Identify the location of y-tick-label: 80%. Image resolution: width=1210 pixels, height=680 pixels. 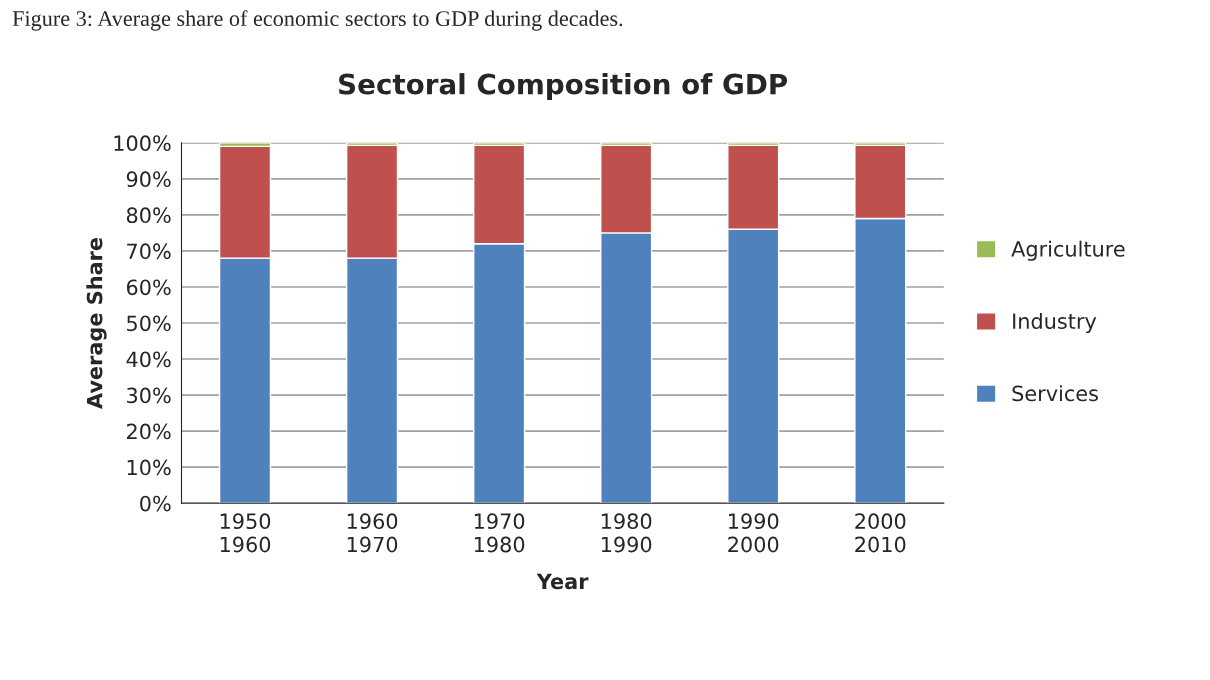
(148, 215).